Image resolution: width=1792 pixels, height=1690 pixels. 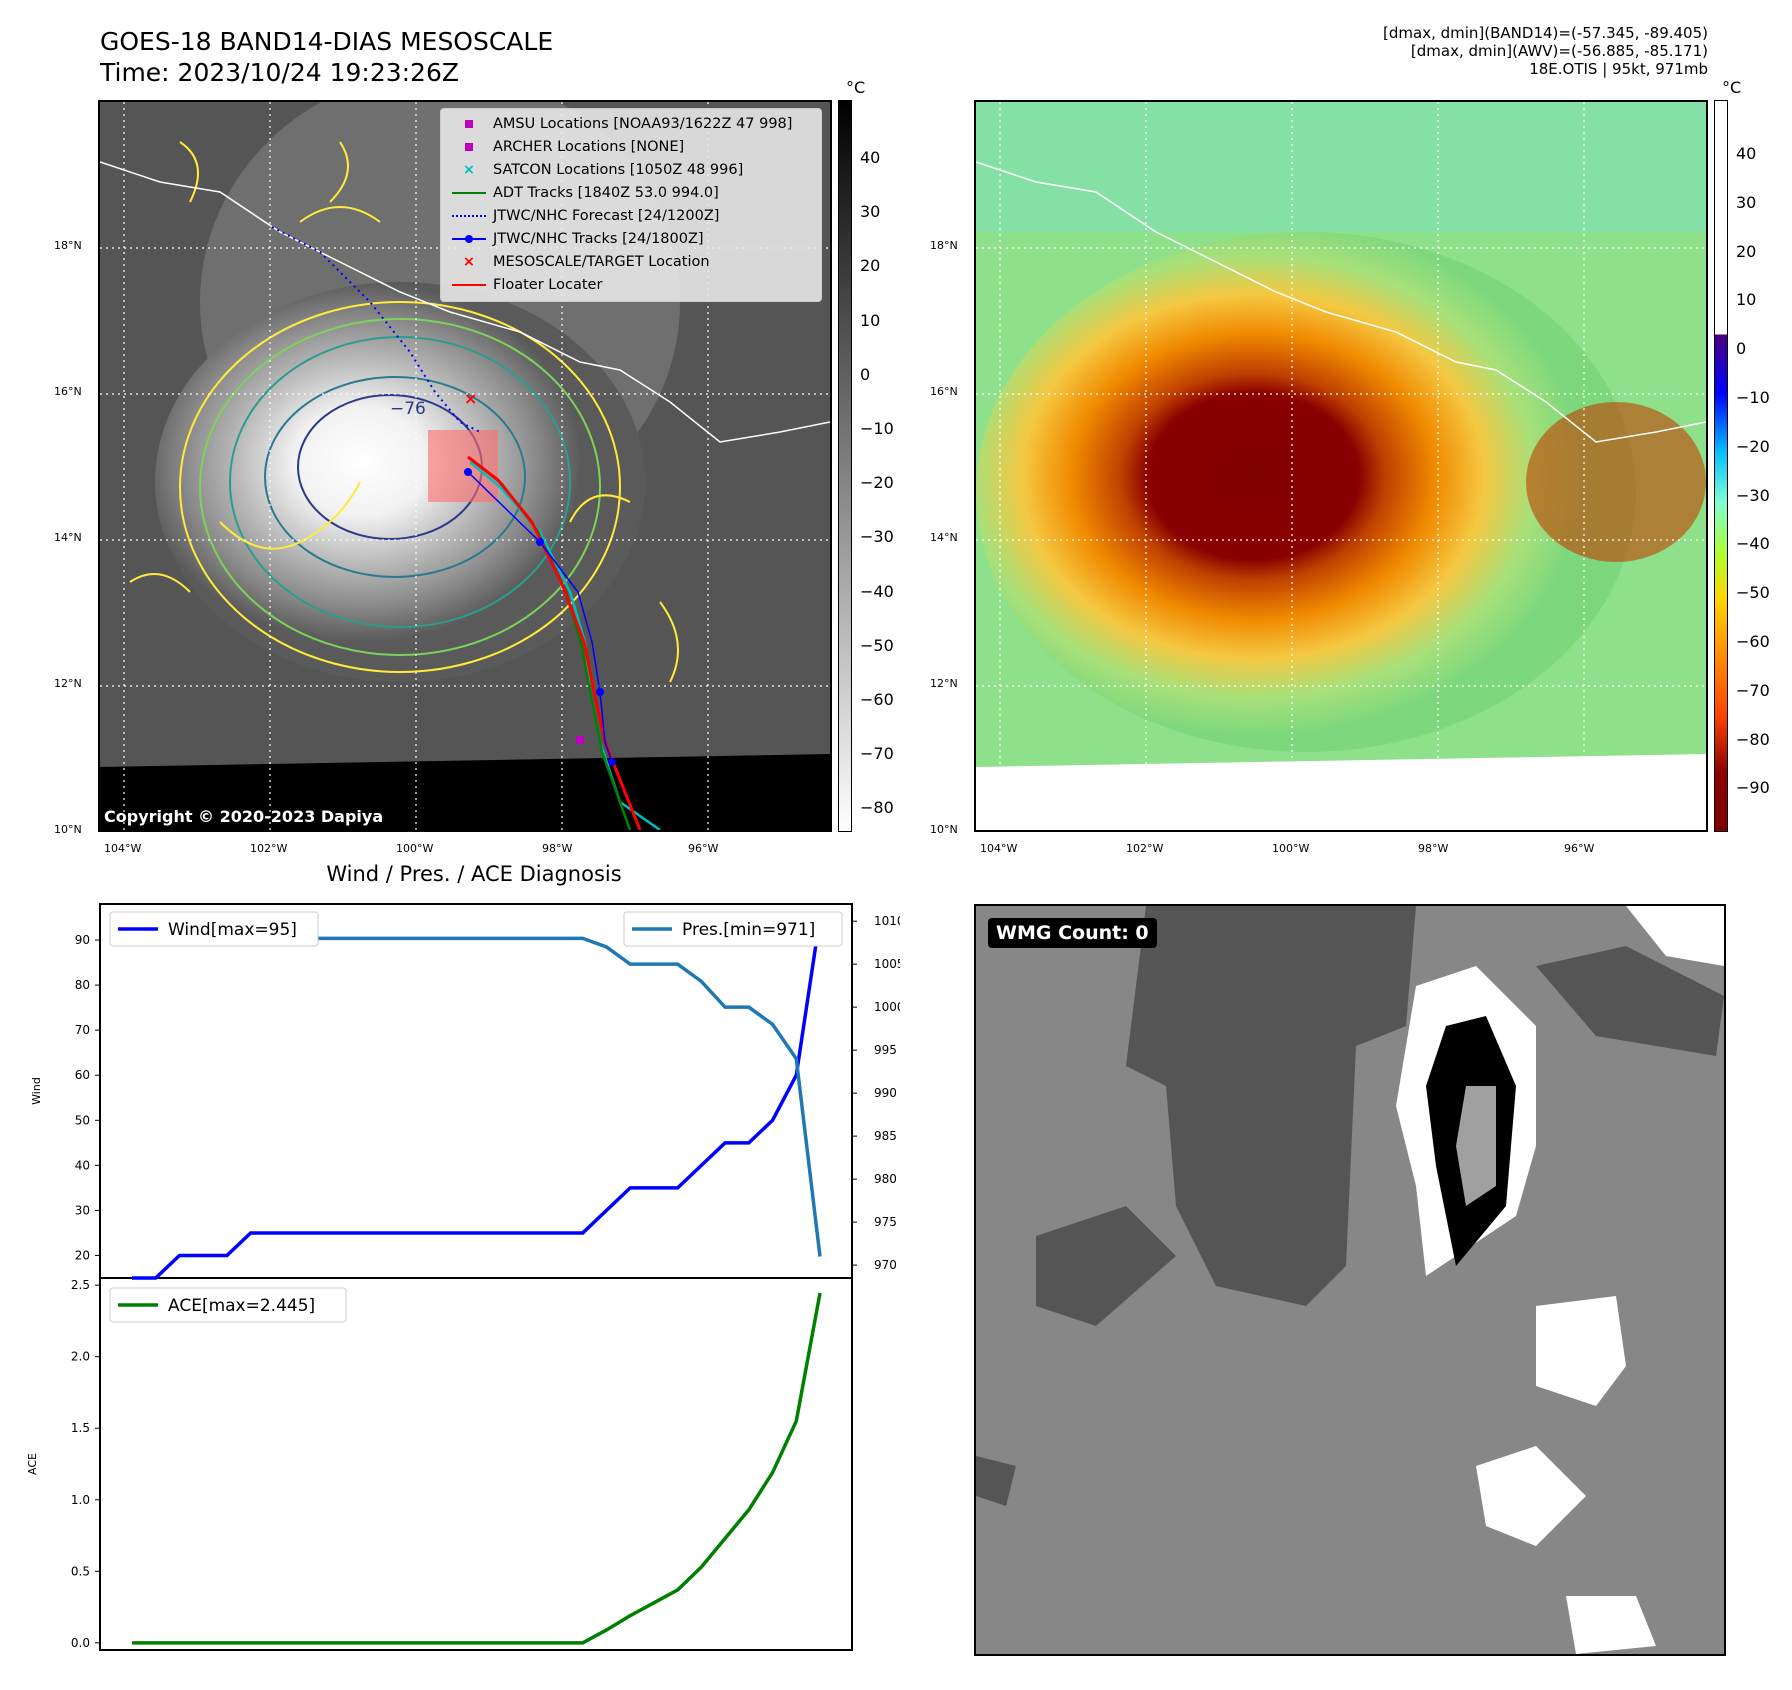 I want to click on colorbar-tick: 30, so click(x=870, y=212).